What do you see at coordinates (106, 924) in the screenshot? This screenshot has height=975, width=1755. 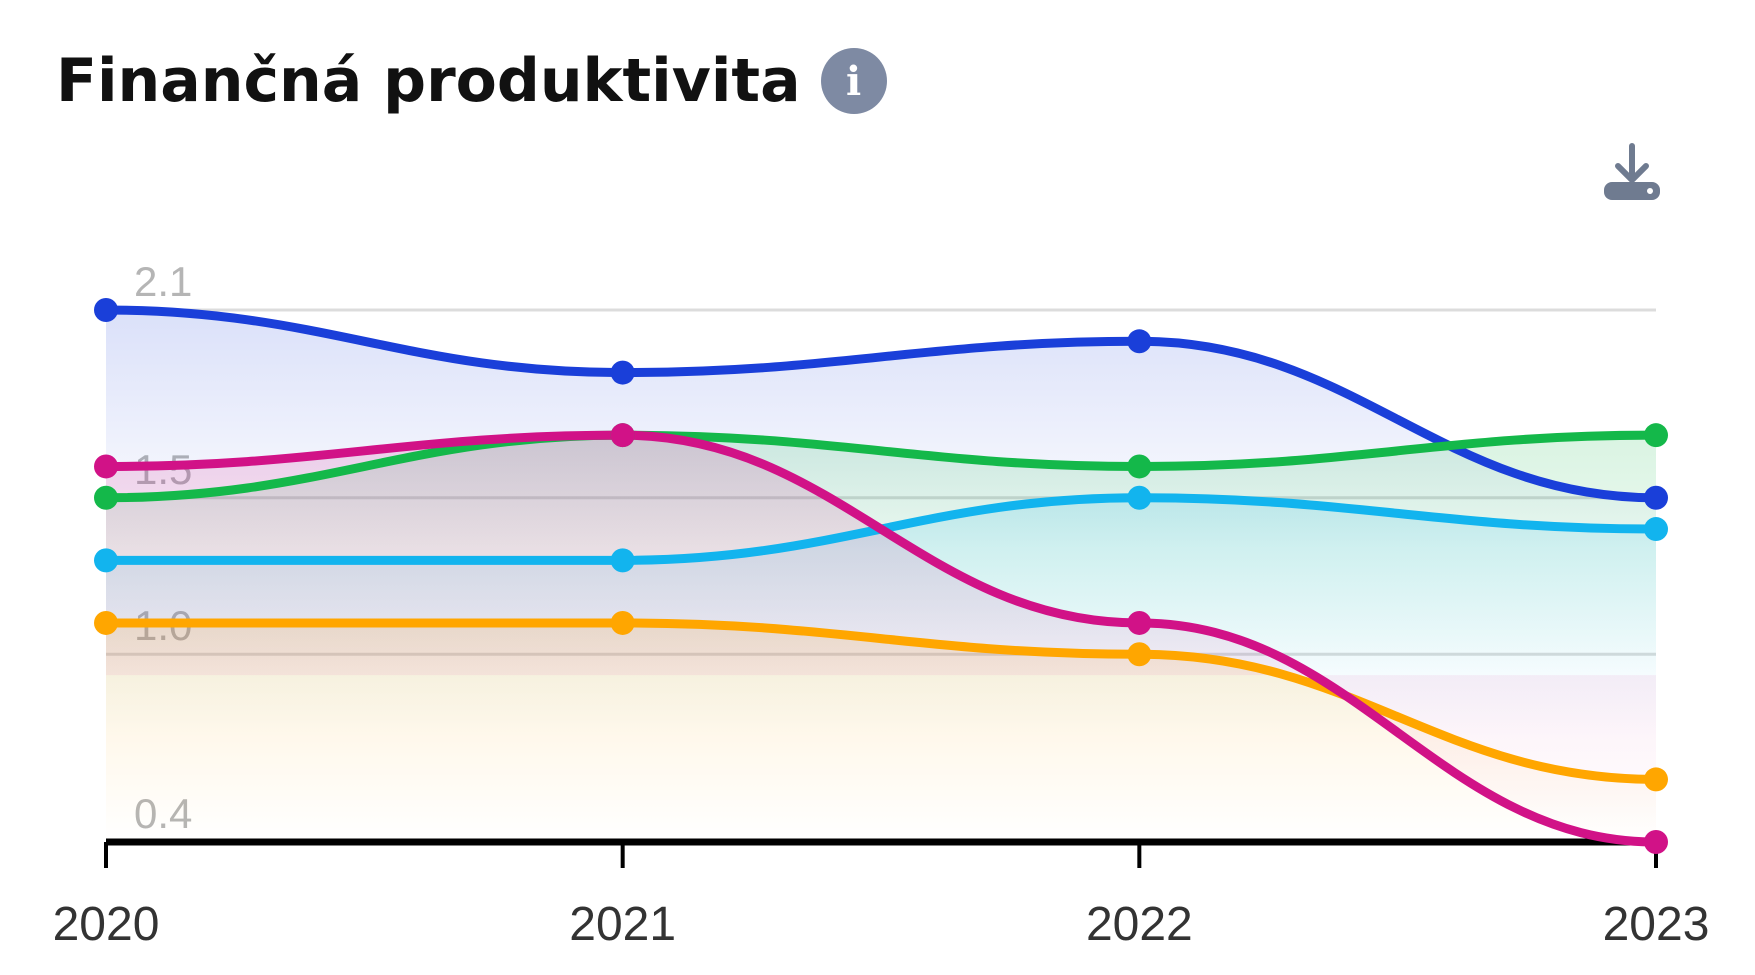 I see `x-tick-label: 2020` at bounding box center [106, 924].